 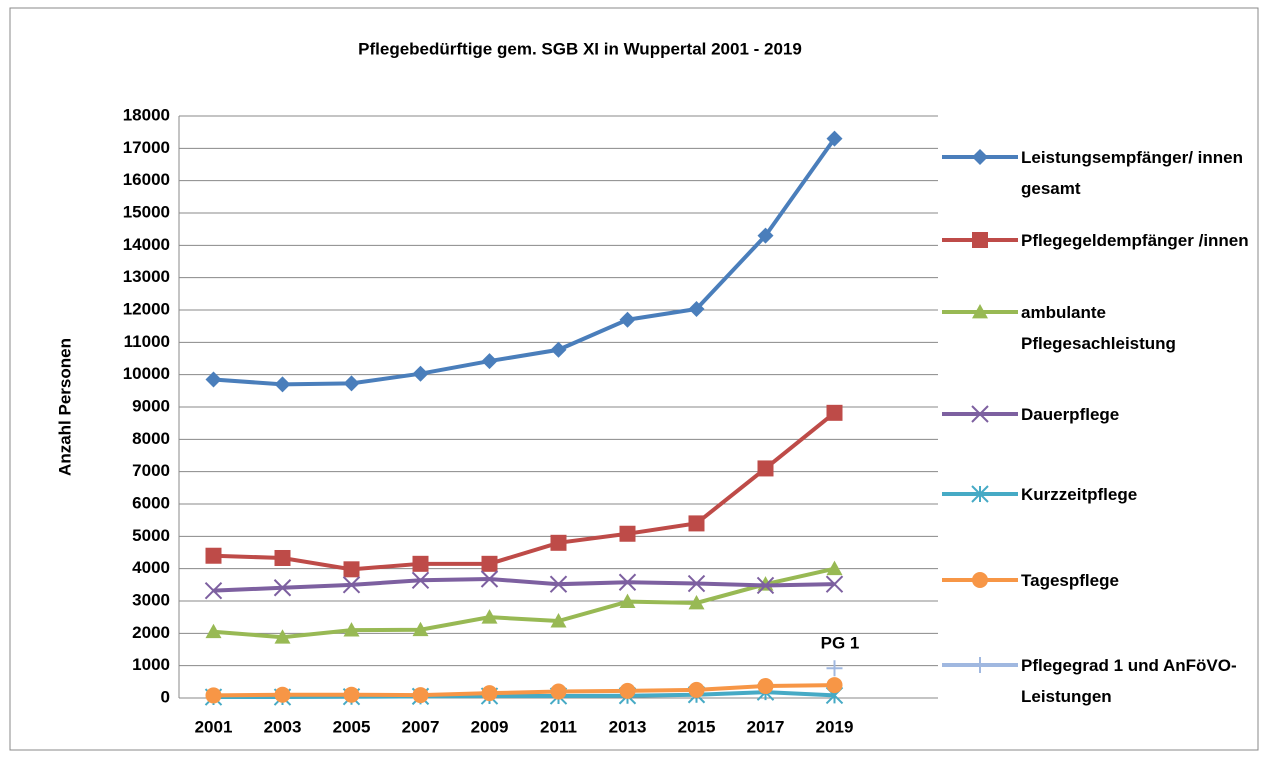 I want to click on x-tick-label: 2013, so click(x=628, y=726).